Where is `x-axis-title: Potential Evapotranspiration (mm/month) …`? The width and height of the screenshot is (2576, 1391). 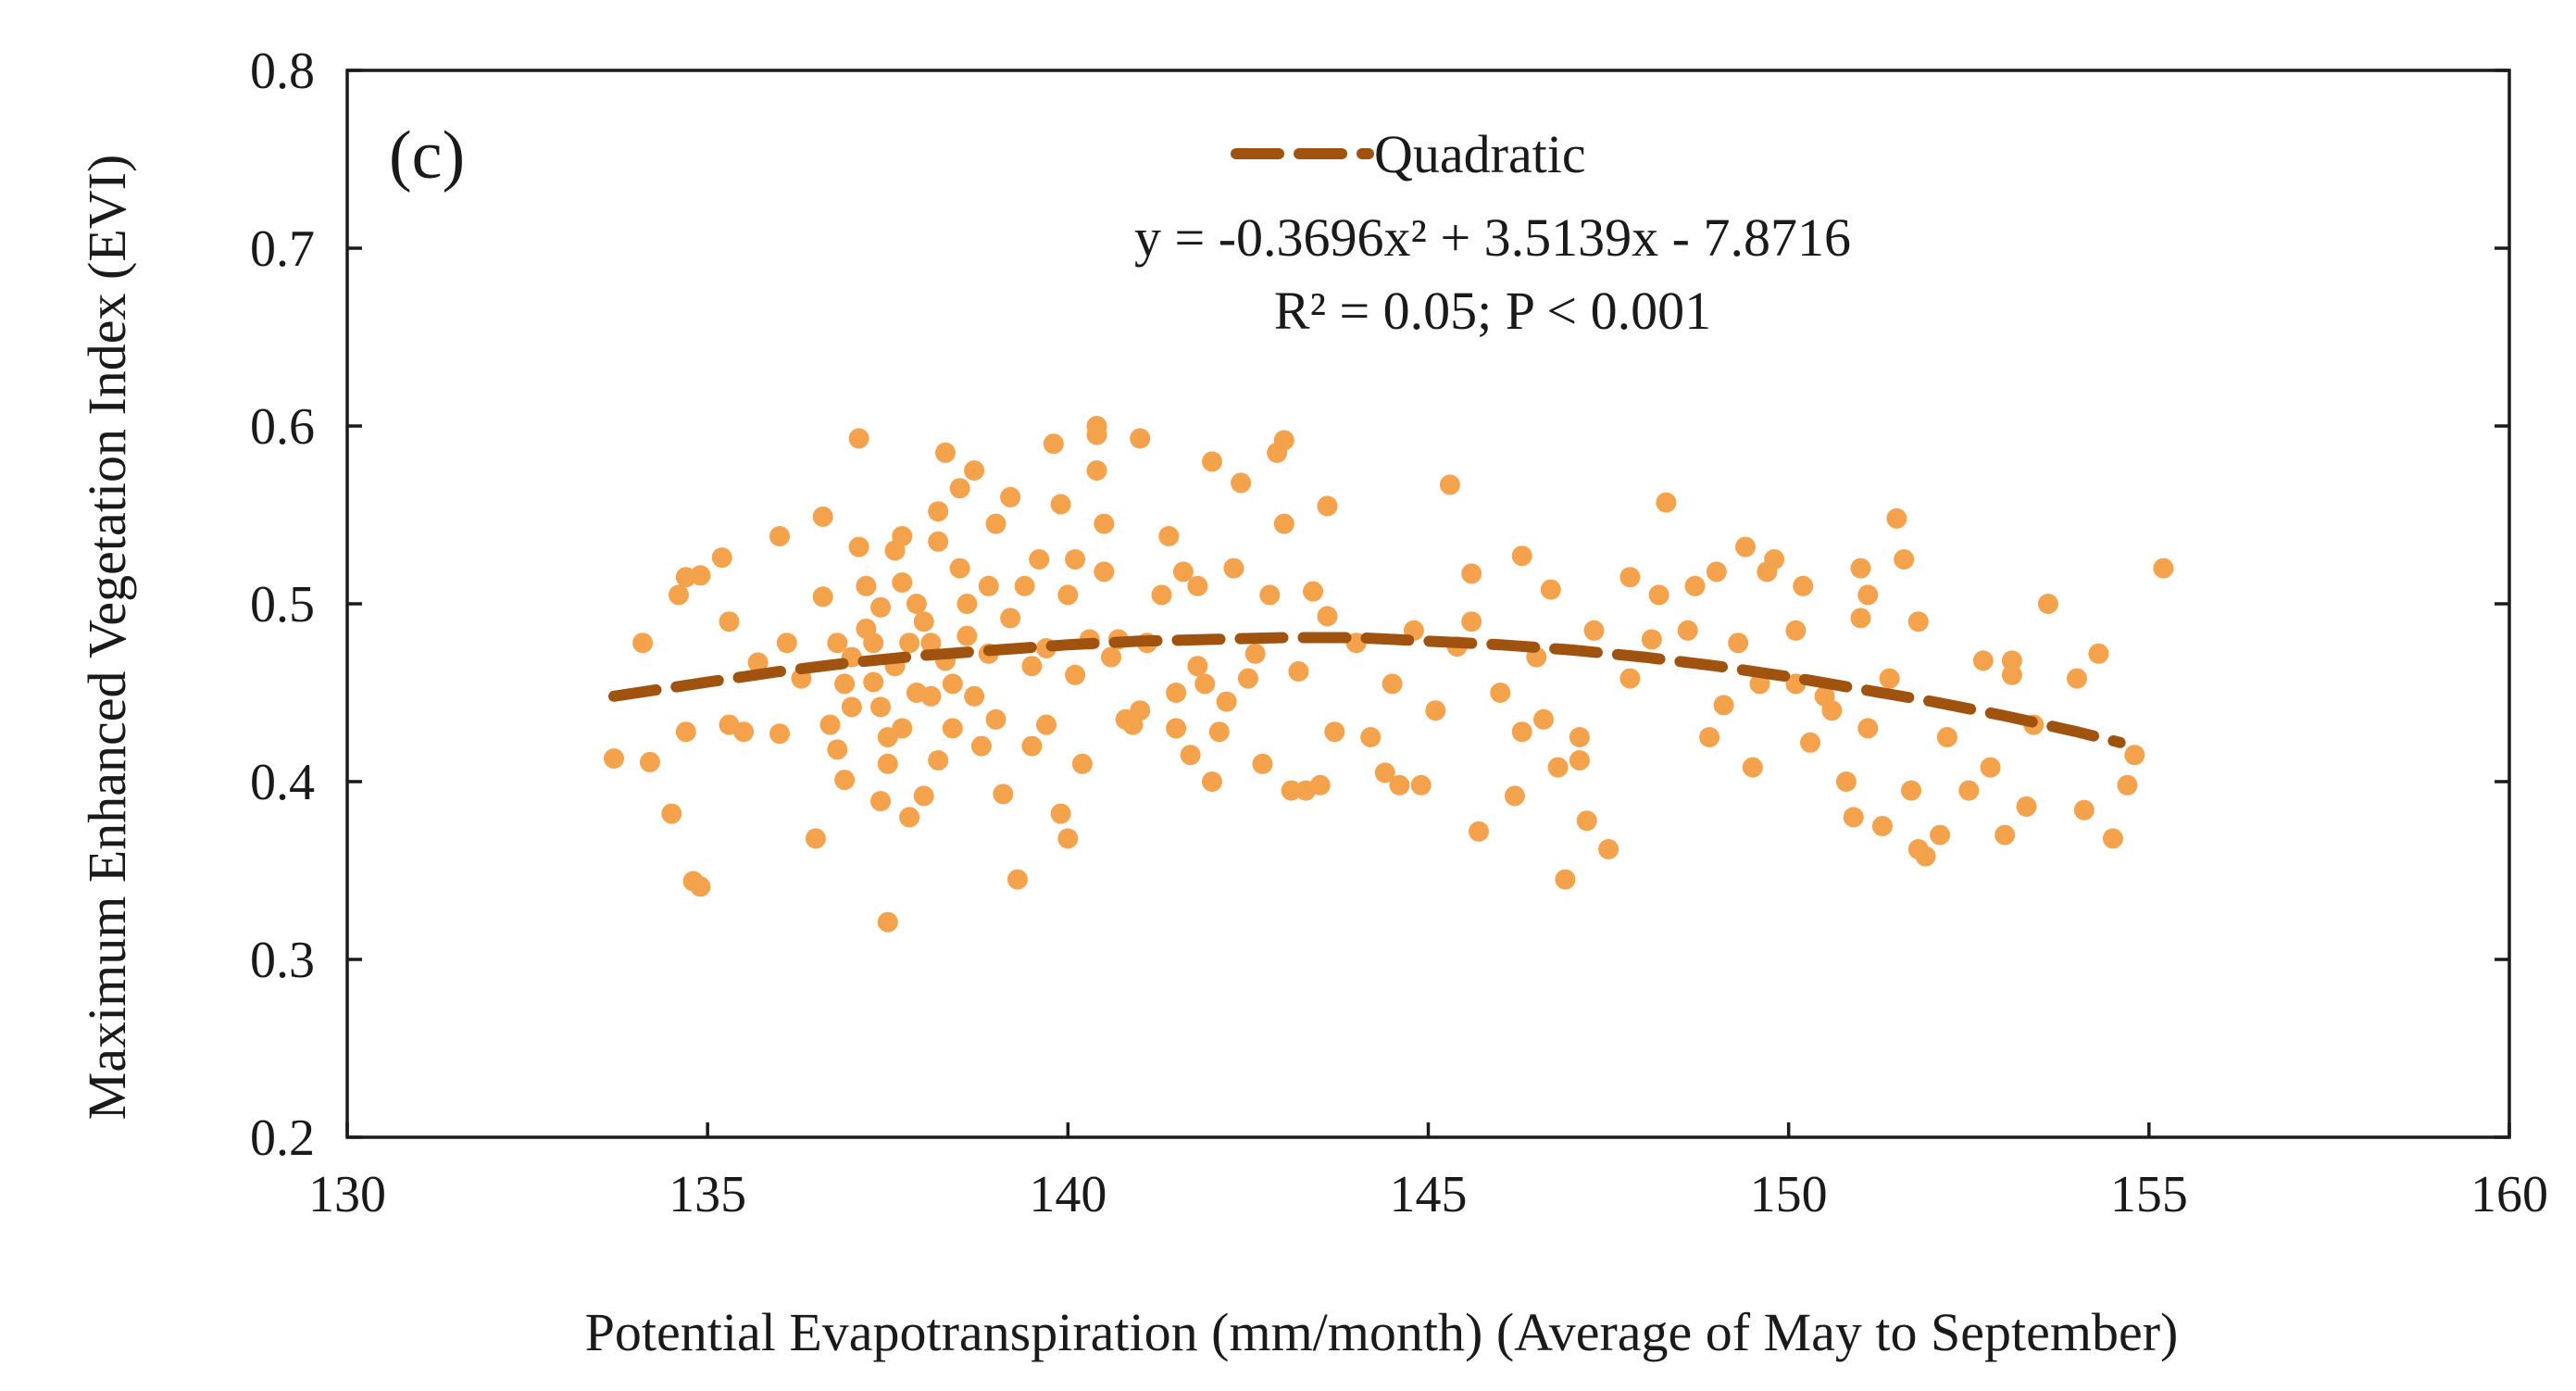 x-axis-title: Potential Evapotranspiration (mm/month) … is located at coordinates (1382, 1332).